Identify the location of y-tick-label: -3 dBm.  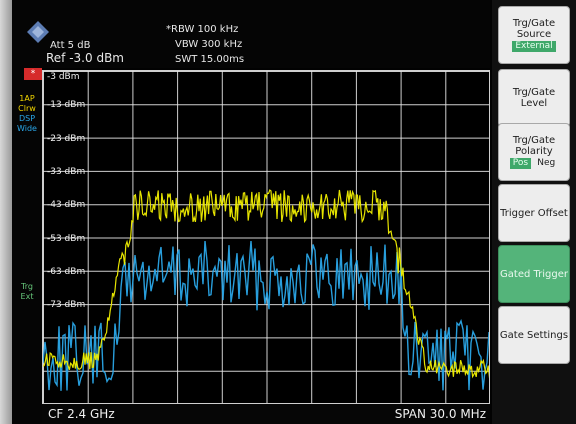
(63, 77).